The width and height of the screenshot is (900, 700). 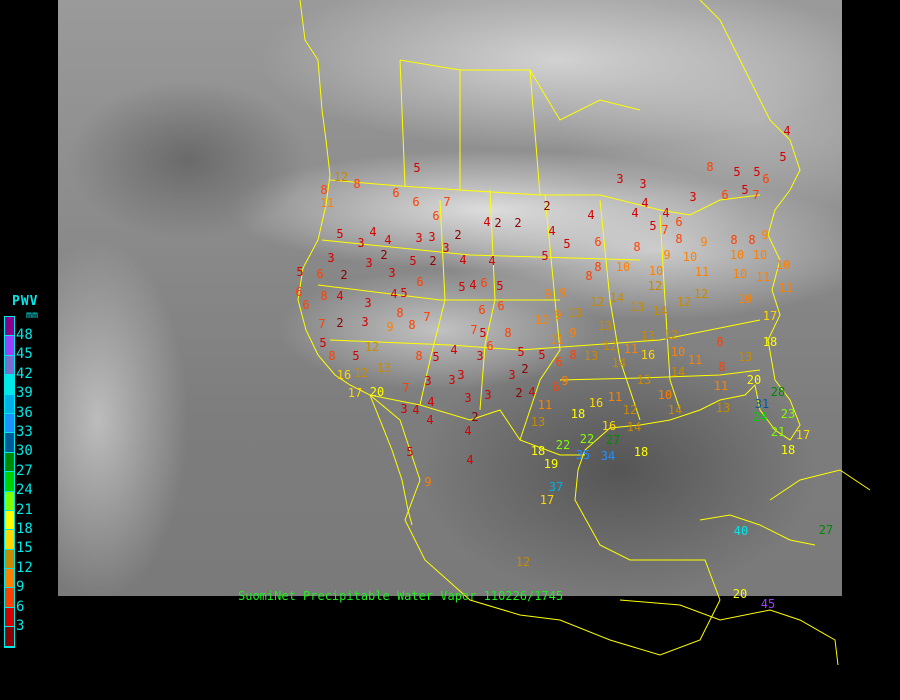 I want to click on station-pwv-value: 19, so click(x=551, y=464).